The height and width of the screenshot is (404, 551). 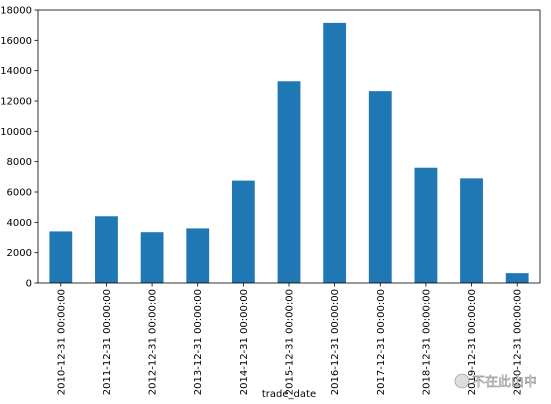 What do you see at coordinates (289, 394) in the screenshot?
I see `x-axis-title: trade_date` at bounding box center [289, 394].